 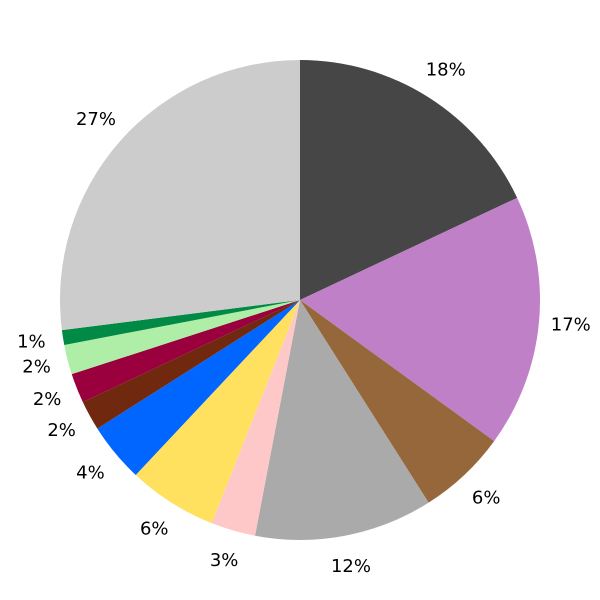 I want to click on slice-label: 27%, so click(x=96, y=119).